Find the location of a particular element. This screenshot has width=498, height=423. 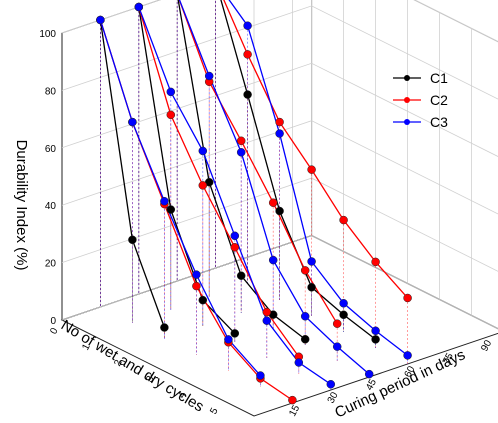

z-tick-label: 15 is located at coordinates (294, 410).